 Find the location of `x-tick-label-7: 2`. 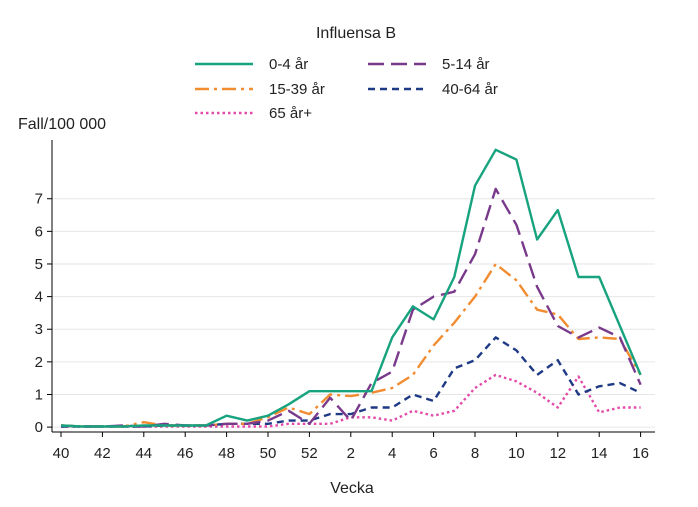

x-tick-label-7: 2 is located at coordinates (351, 453).